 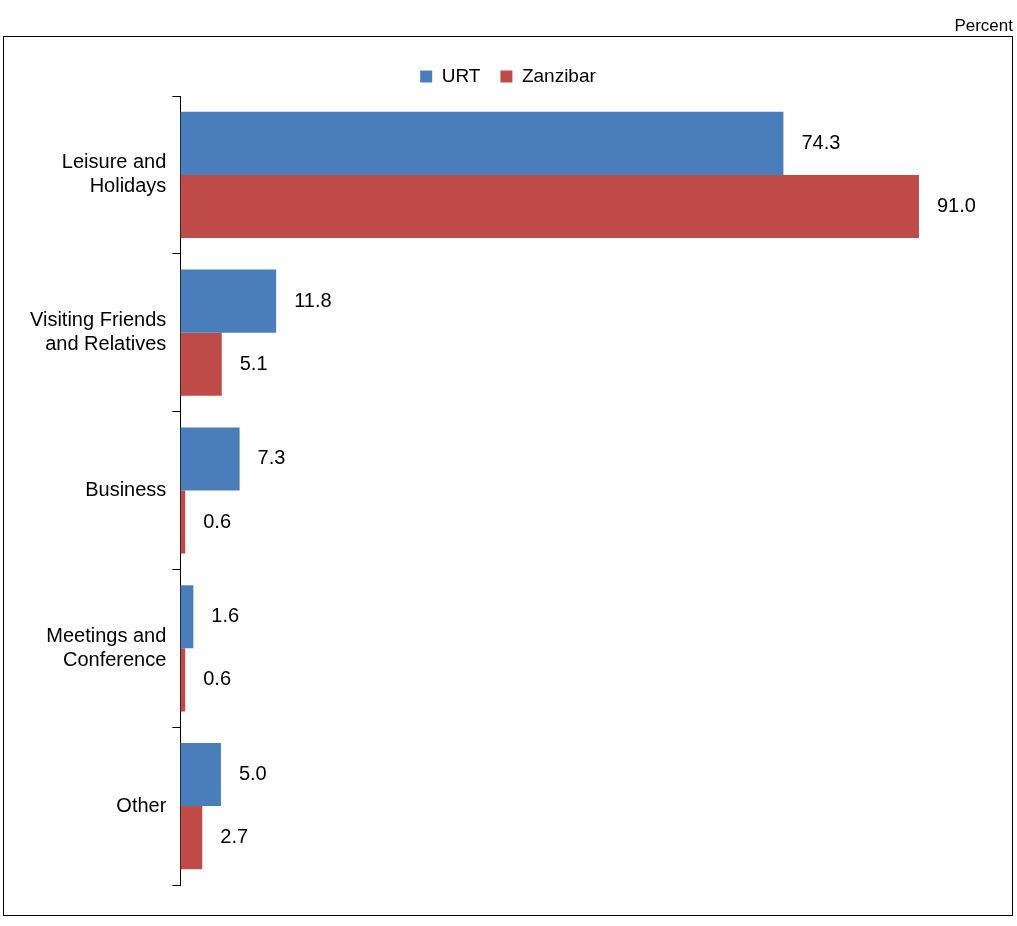 I want to click on y-tick-label: Meetings and Conference, so click(x=106, y=646).